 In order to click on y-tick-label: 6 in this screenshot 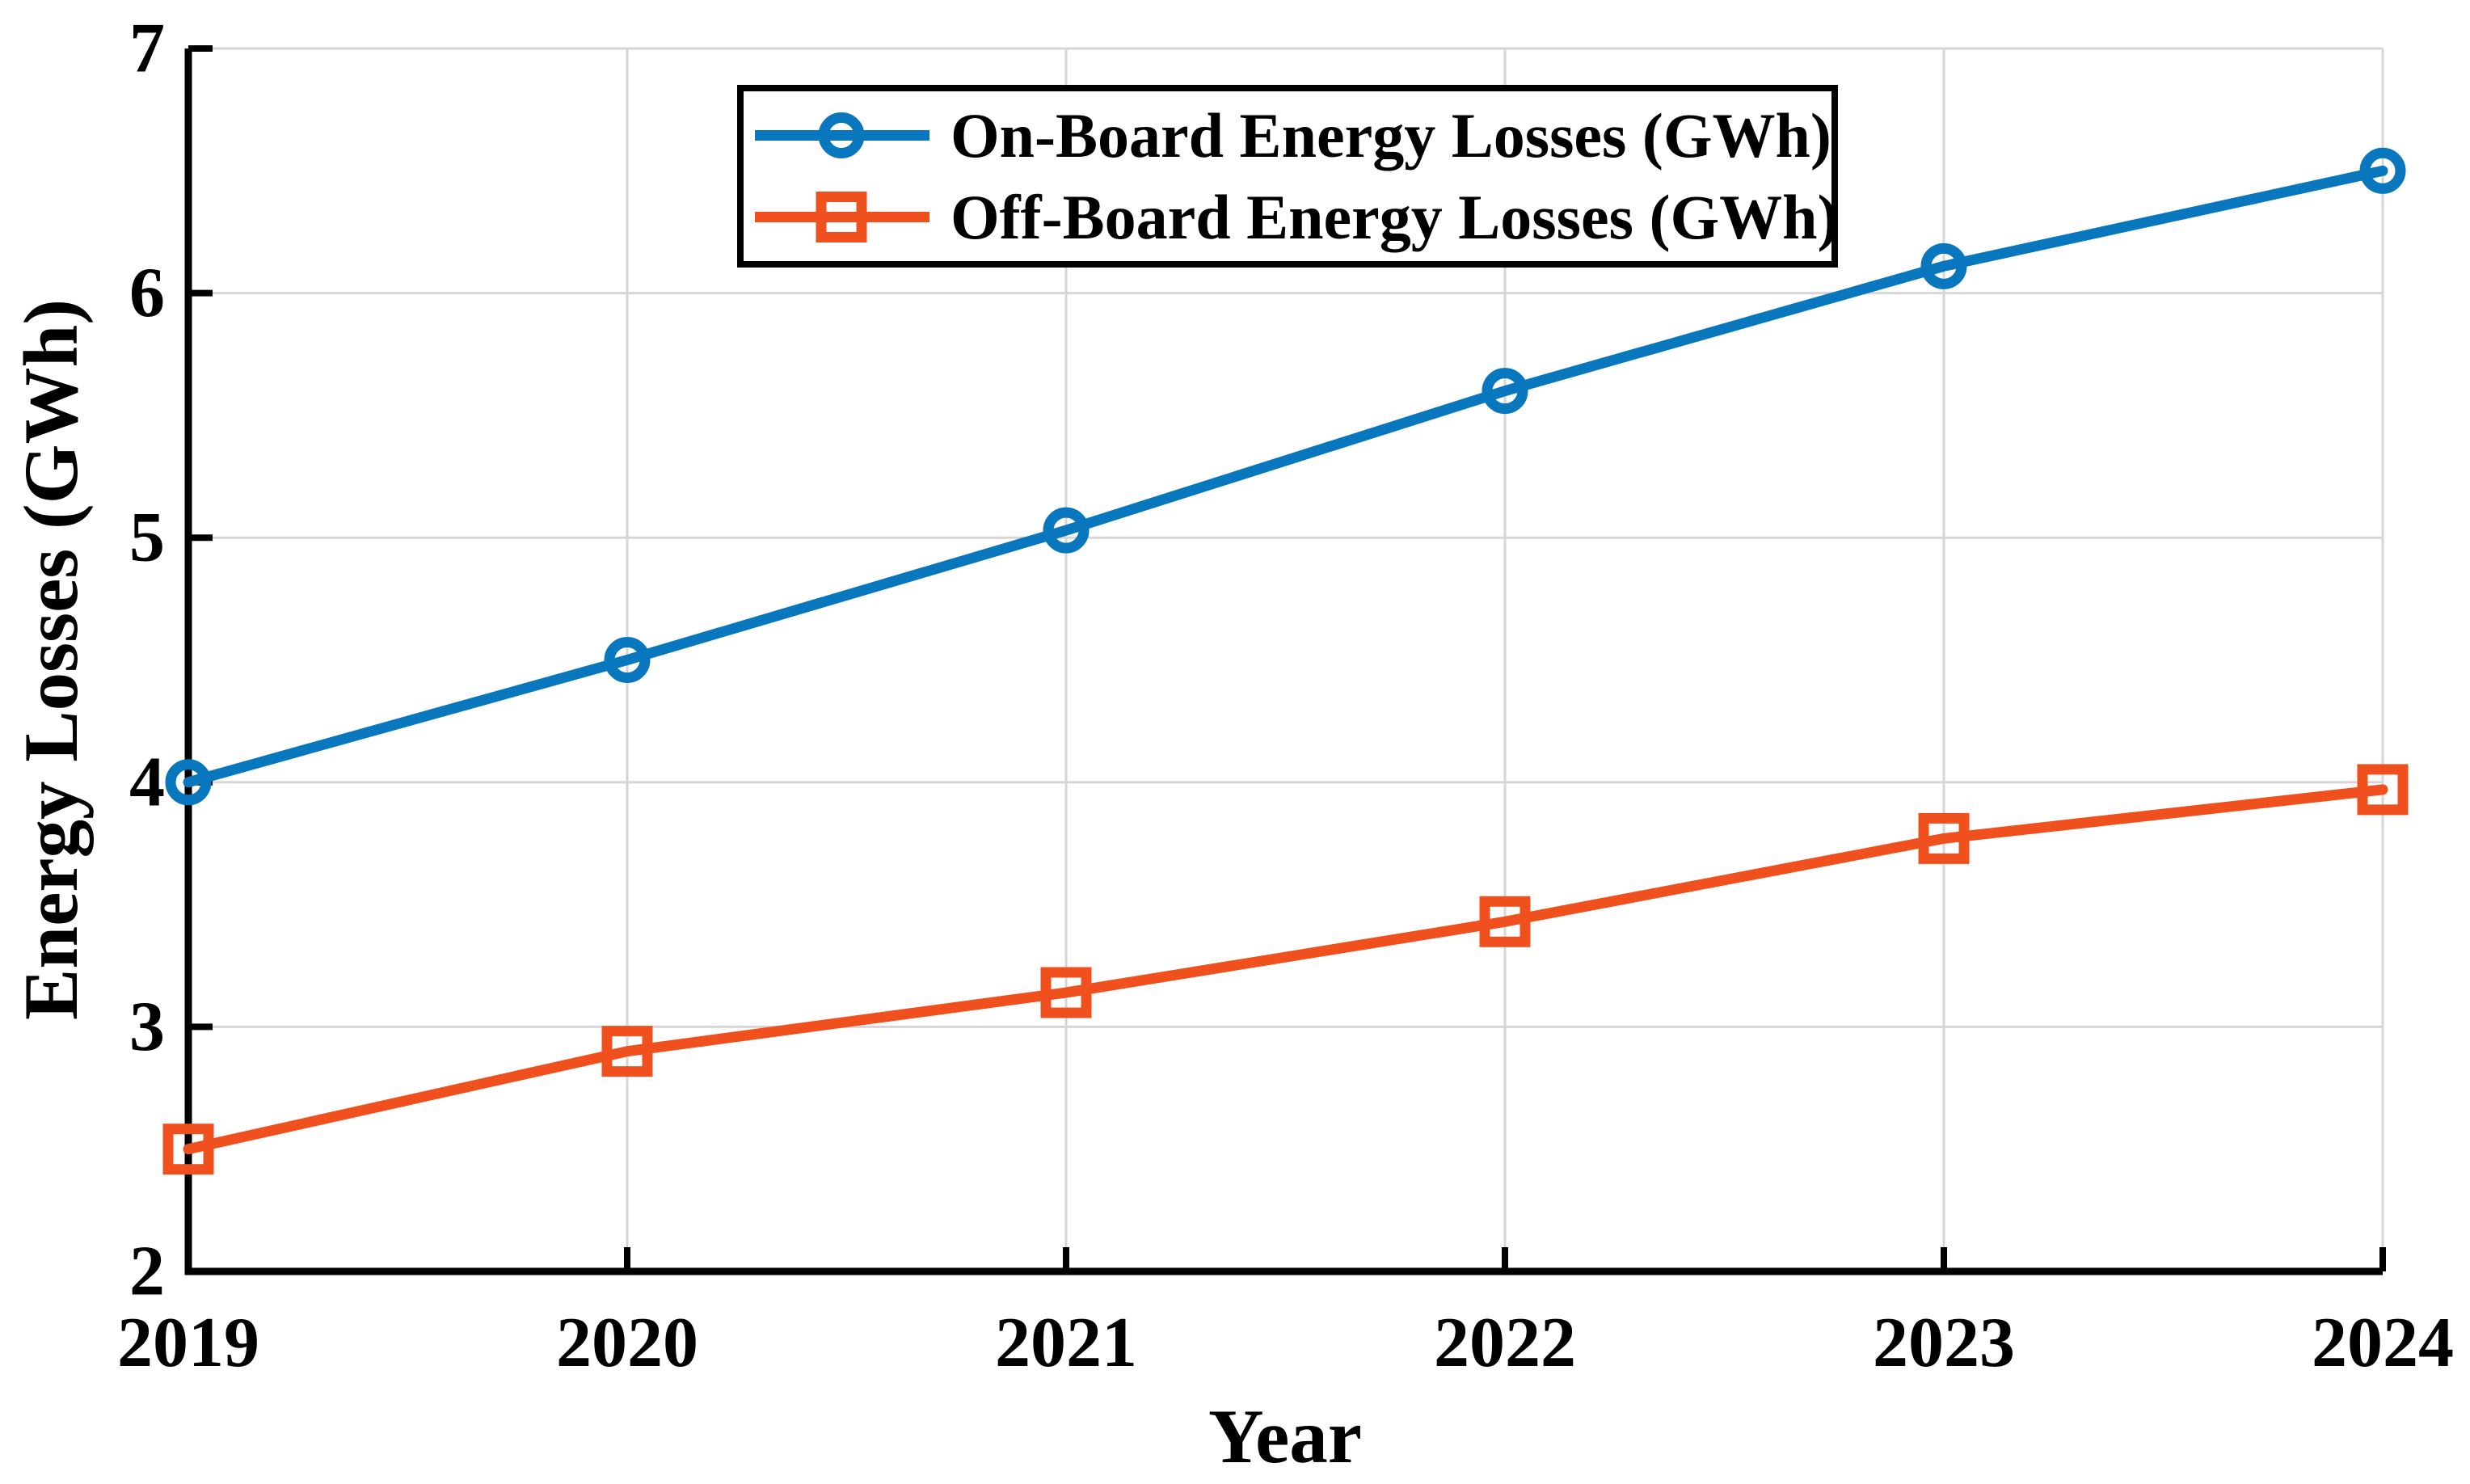, I will do `click(147, 293)`.